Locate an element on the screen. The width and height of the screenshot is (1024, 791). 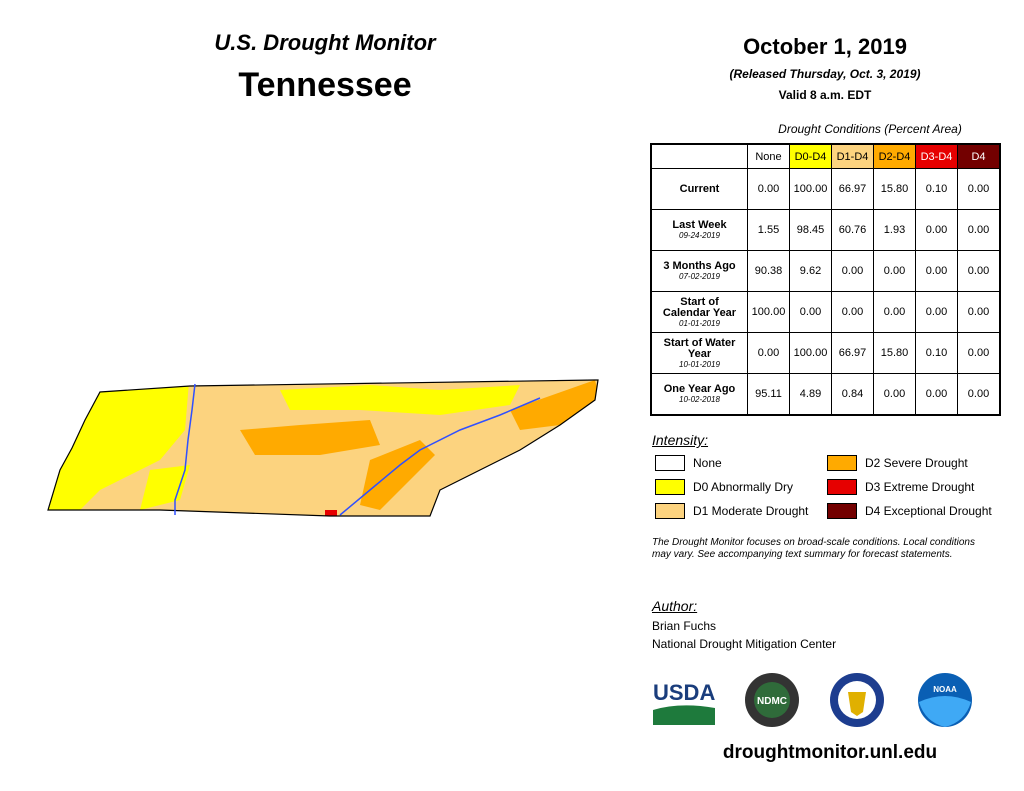
cell: 90.38 is located at coordinates (768, 271).